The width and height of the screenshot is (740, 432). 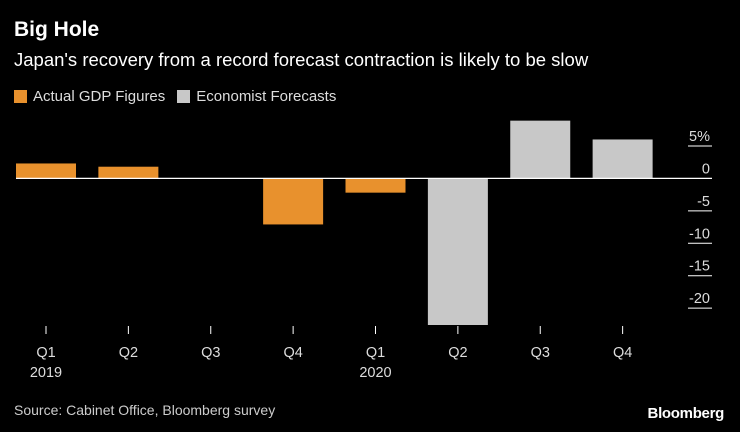 What do you see at coordinates (57, 29) in the screenshot?
I see `chart-title: Big Hole` at bounding box center [57, 29].